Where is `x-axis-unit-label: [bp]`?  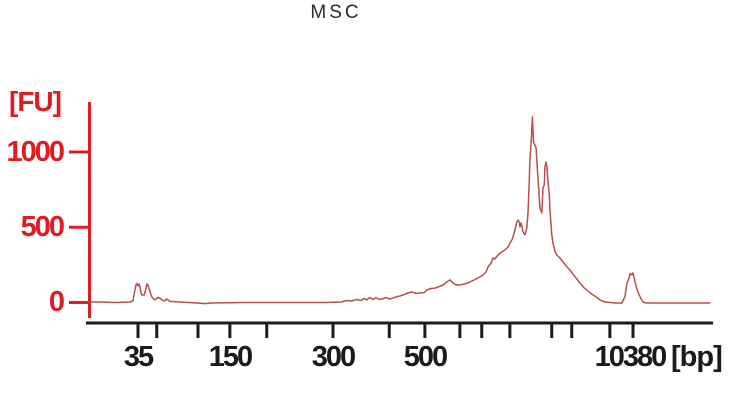 x-axis-unit-label: [bp] is located at coordinates (697, 357).